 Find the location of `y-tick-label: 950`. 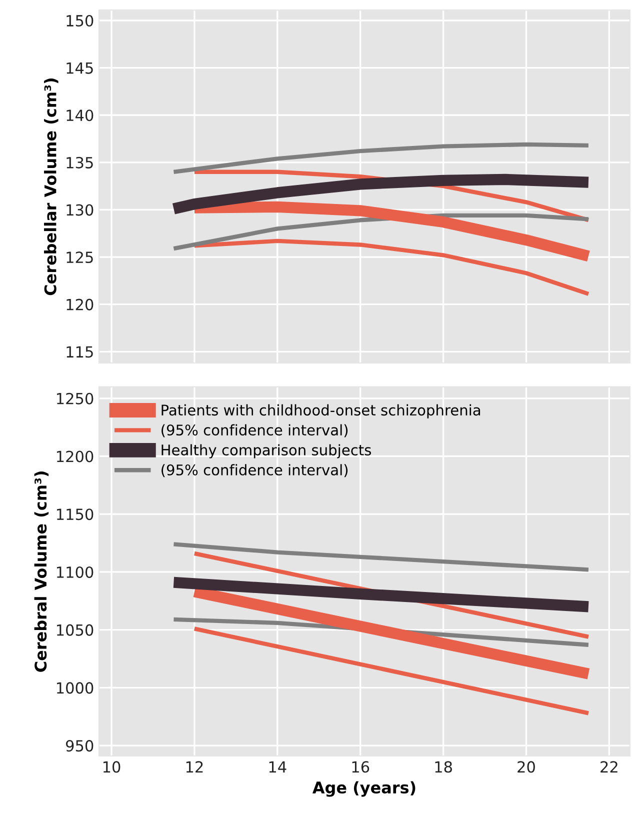

y-tick-label: 950 is located at coordinates (80, 746).